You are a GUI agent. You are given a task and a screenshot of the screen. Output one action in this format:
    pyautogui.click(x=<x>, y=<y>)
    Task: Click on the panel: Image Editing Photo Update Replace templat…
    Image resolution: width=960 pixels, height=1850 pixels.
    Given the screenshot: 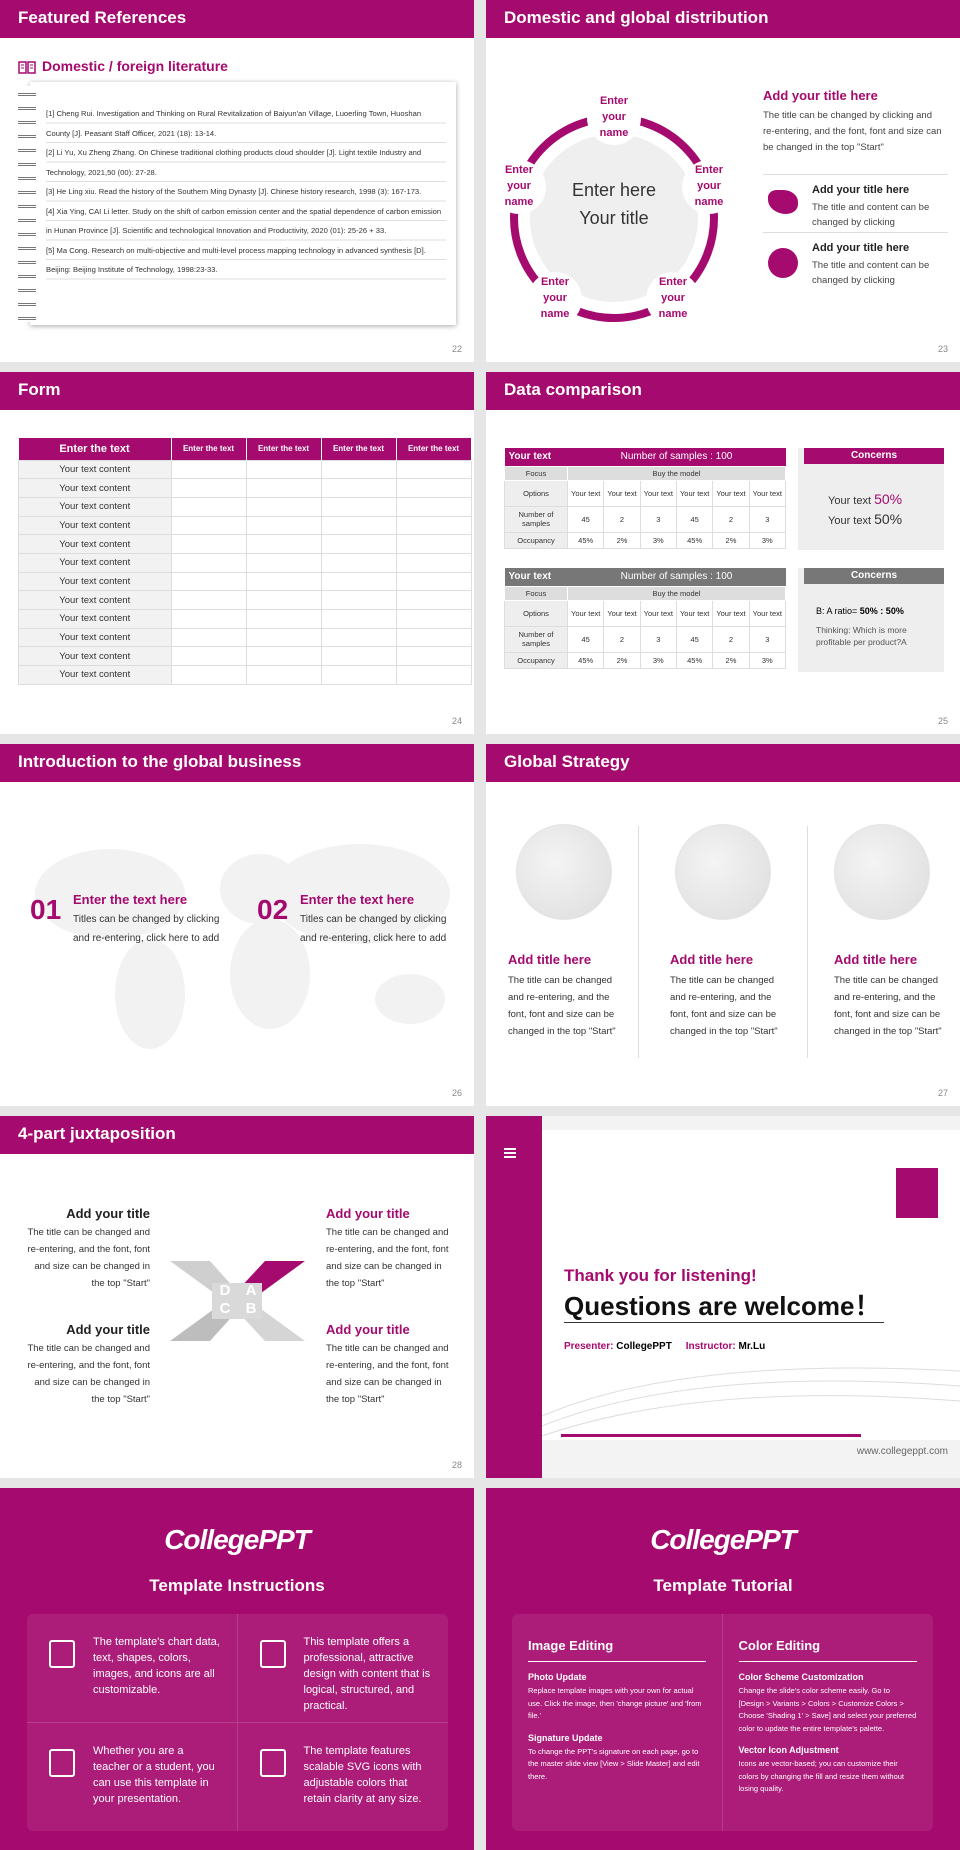 What is the action you would take?
    pyautogui.click(x=722, y=1722)
    